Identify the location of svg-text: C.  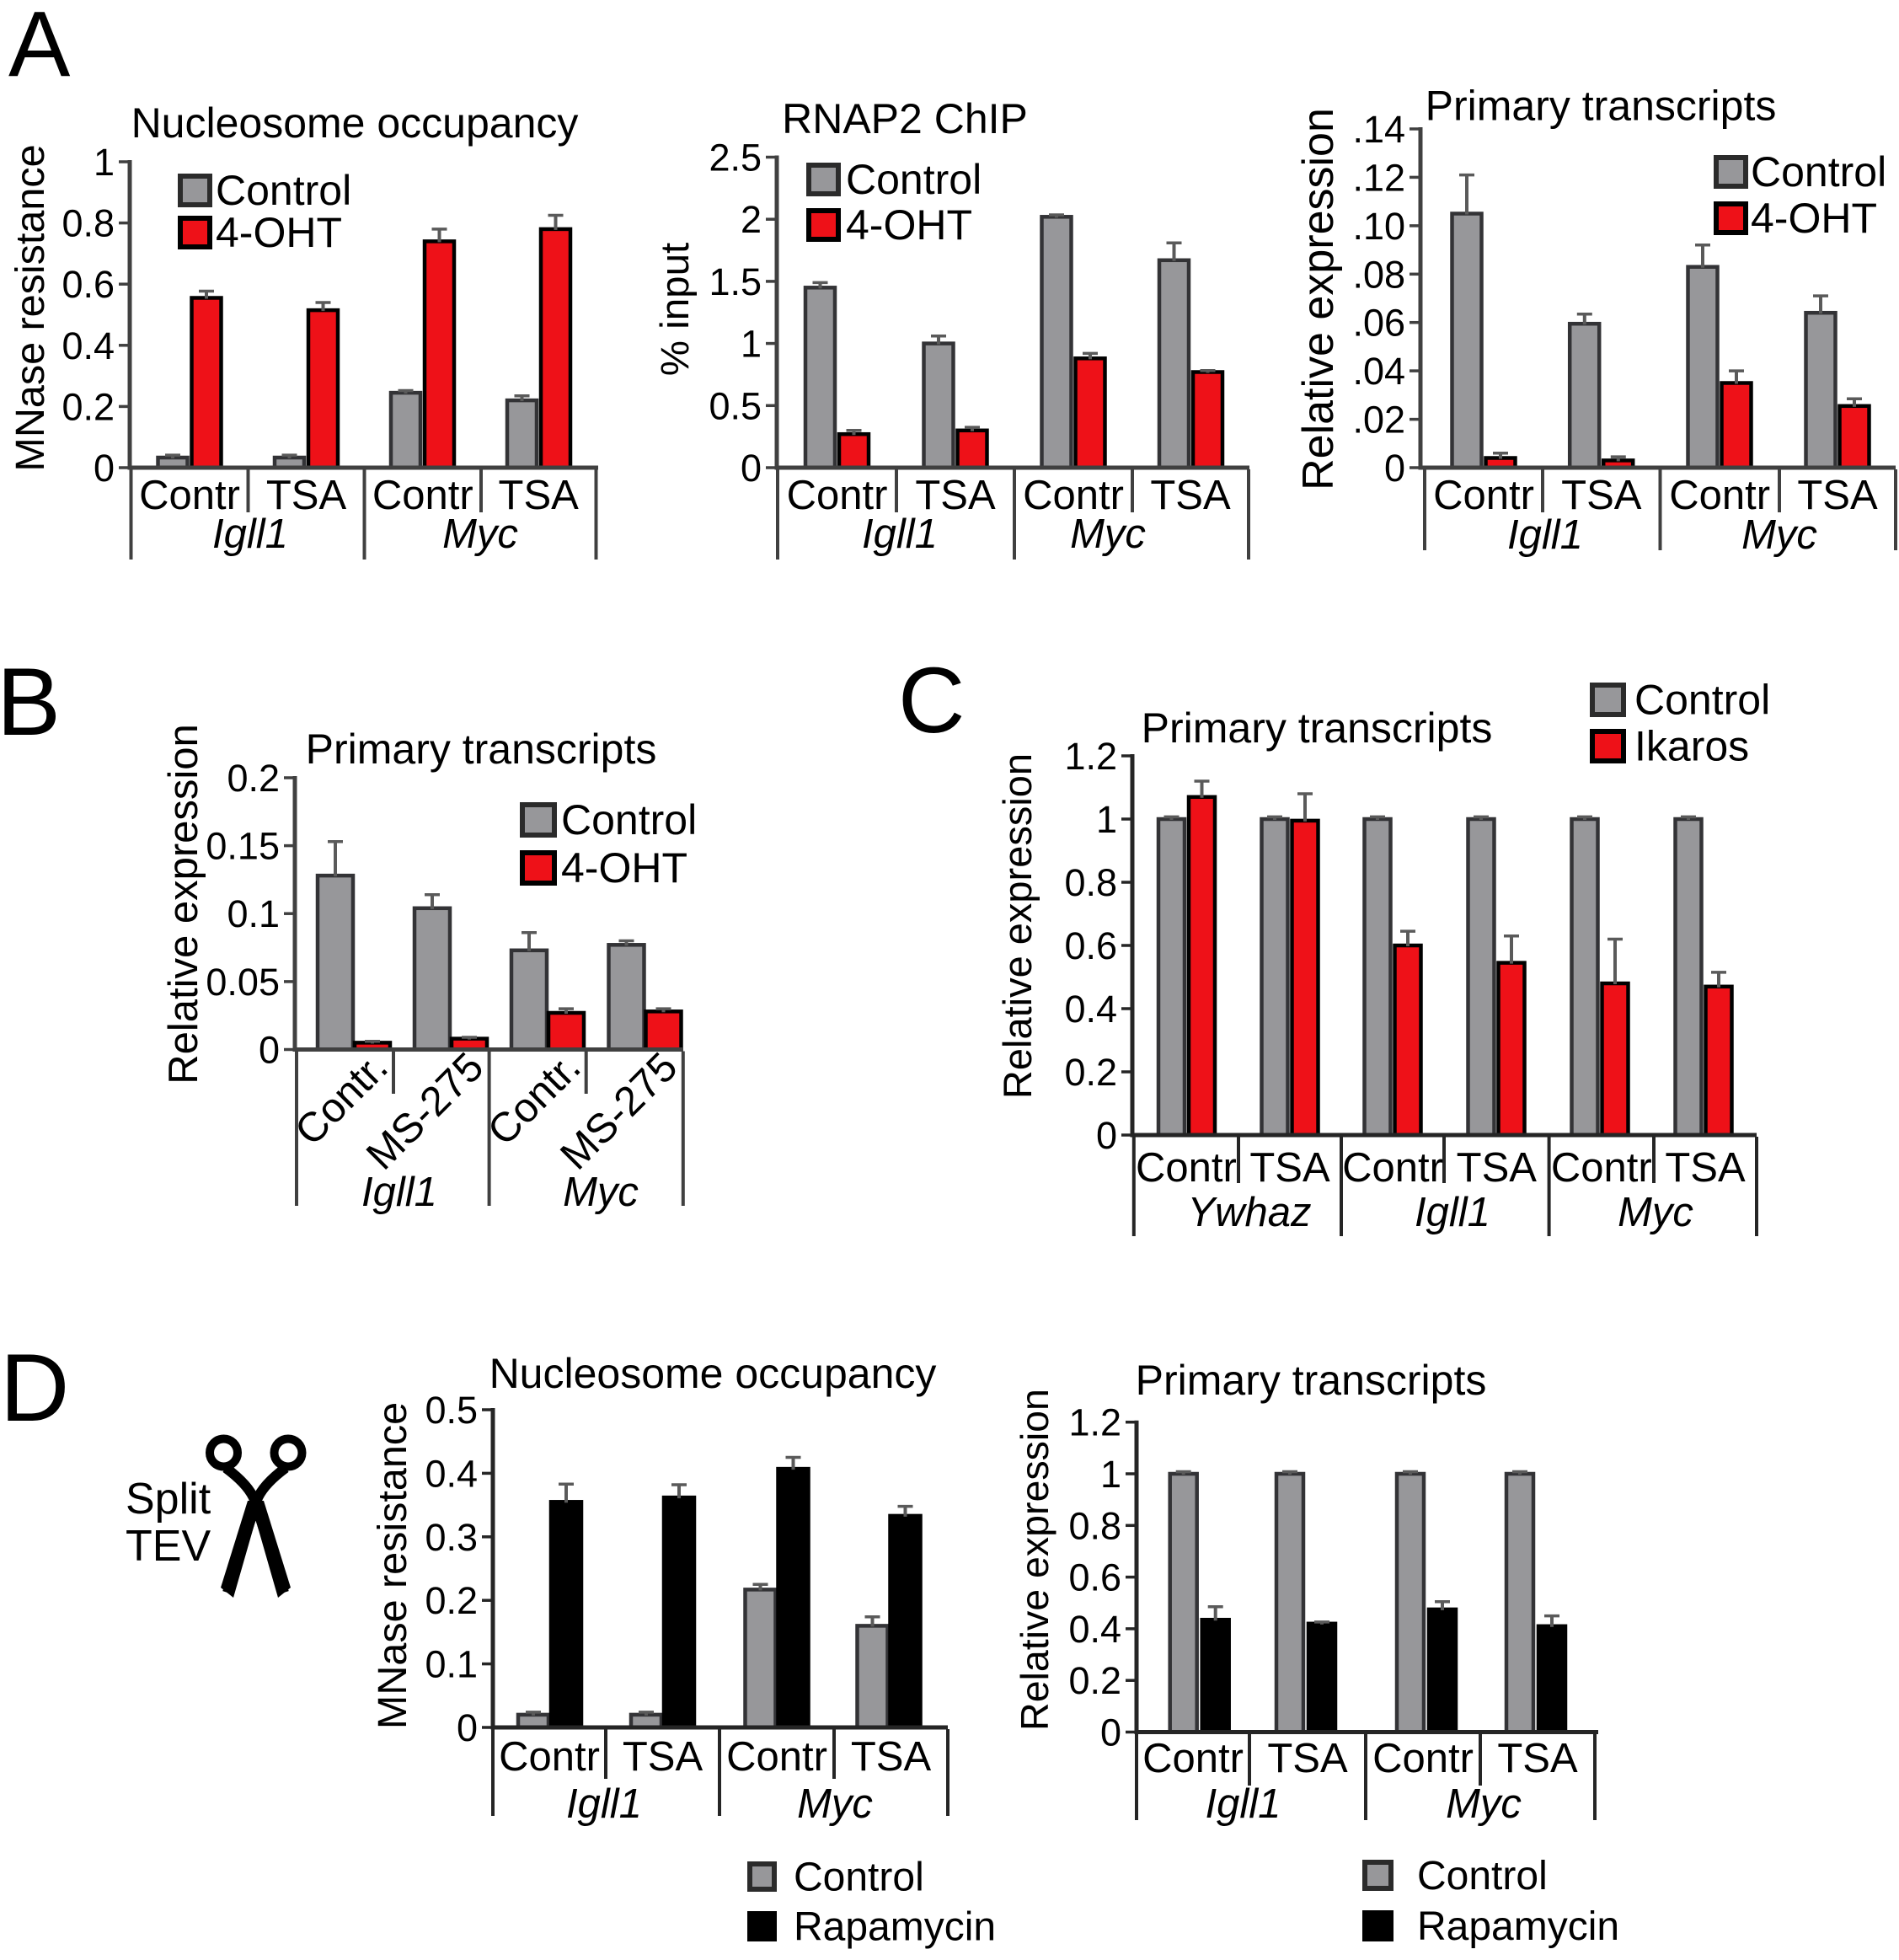
(931, 700).